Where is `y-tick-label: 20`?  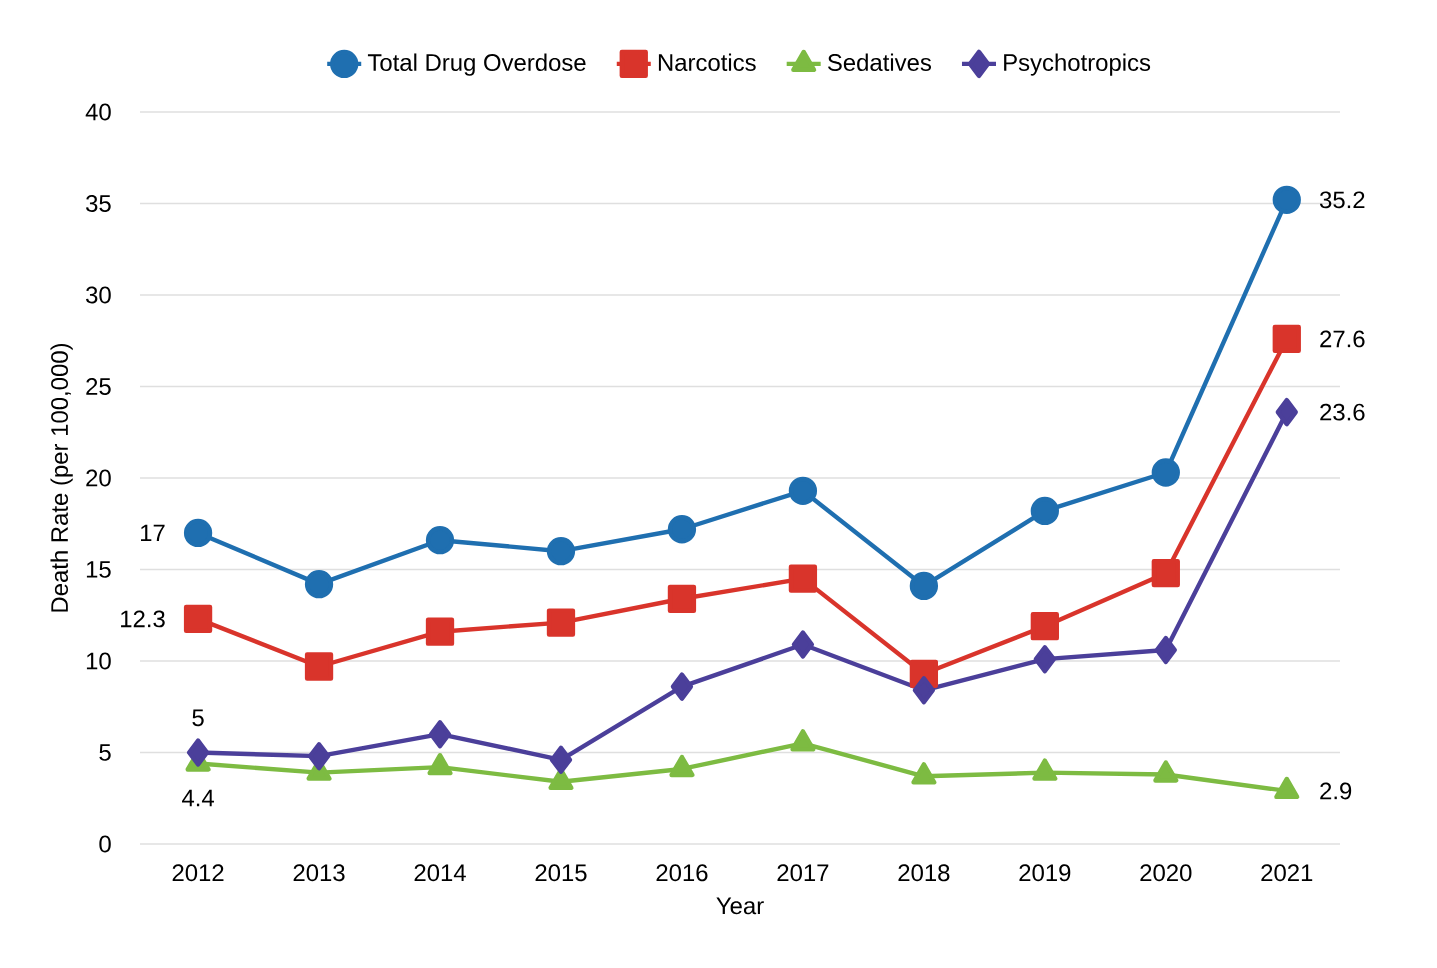 y-tick-label: 20 is located at coordinates (98, 478).